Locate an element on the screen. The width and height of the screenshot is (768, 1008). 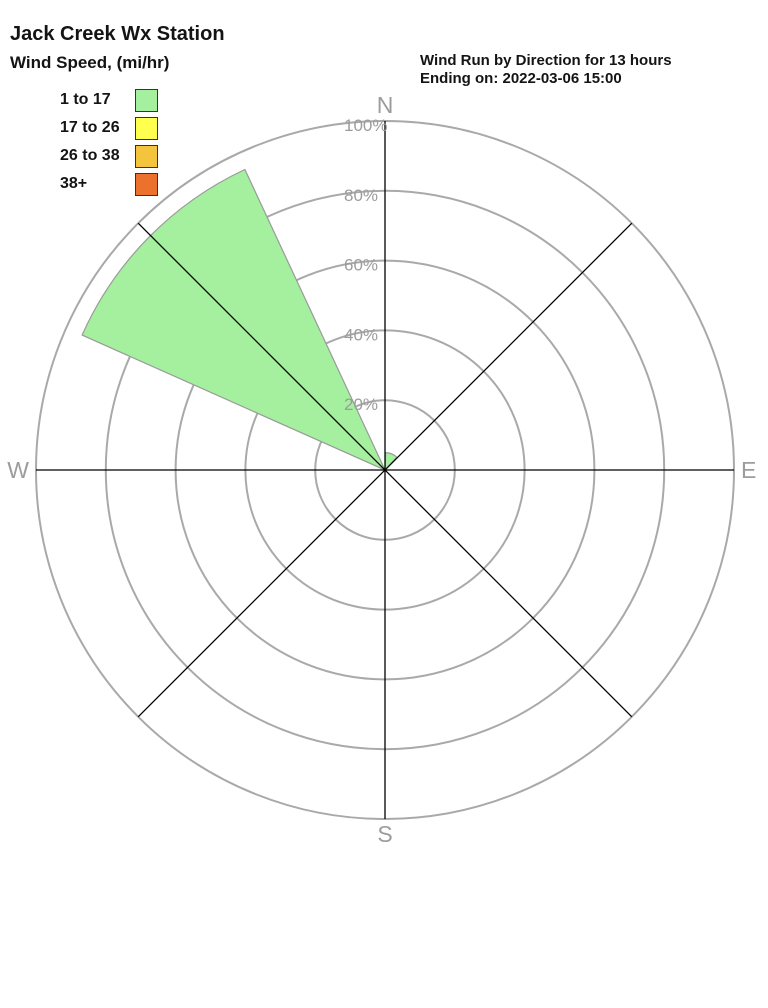
compass-south-label: S is located at coordinates (384, 834).